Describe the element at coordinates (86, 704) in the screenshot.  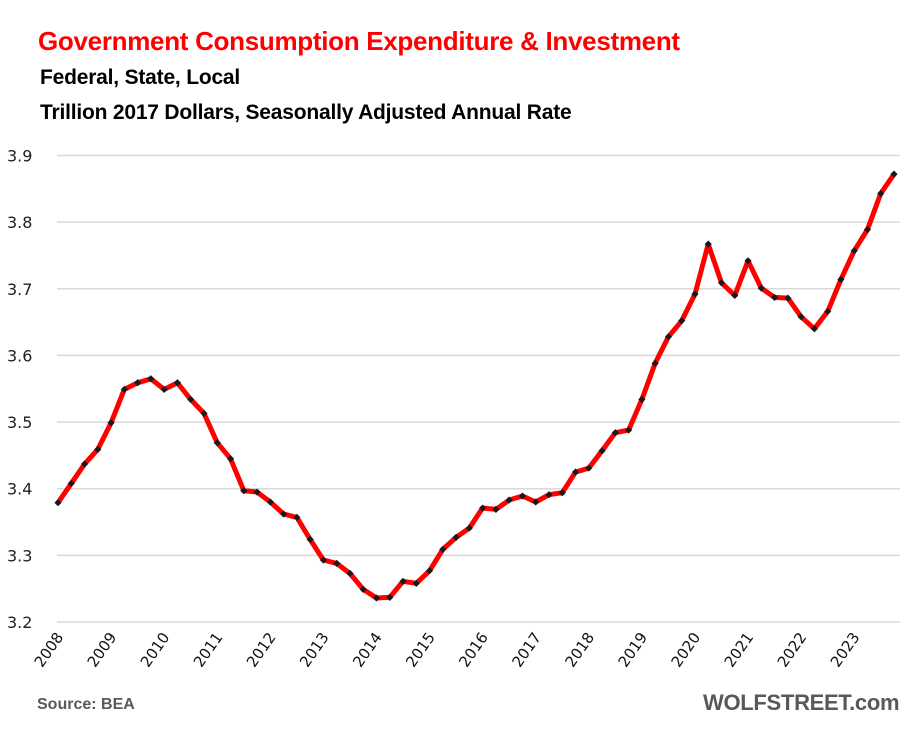
I see `source-note: Source: BEA` at that location.